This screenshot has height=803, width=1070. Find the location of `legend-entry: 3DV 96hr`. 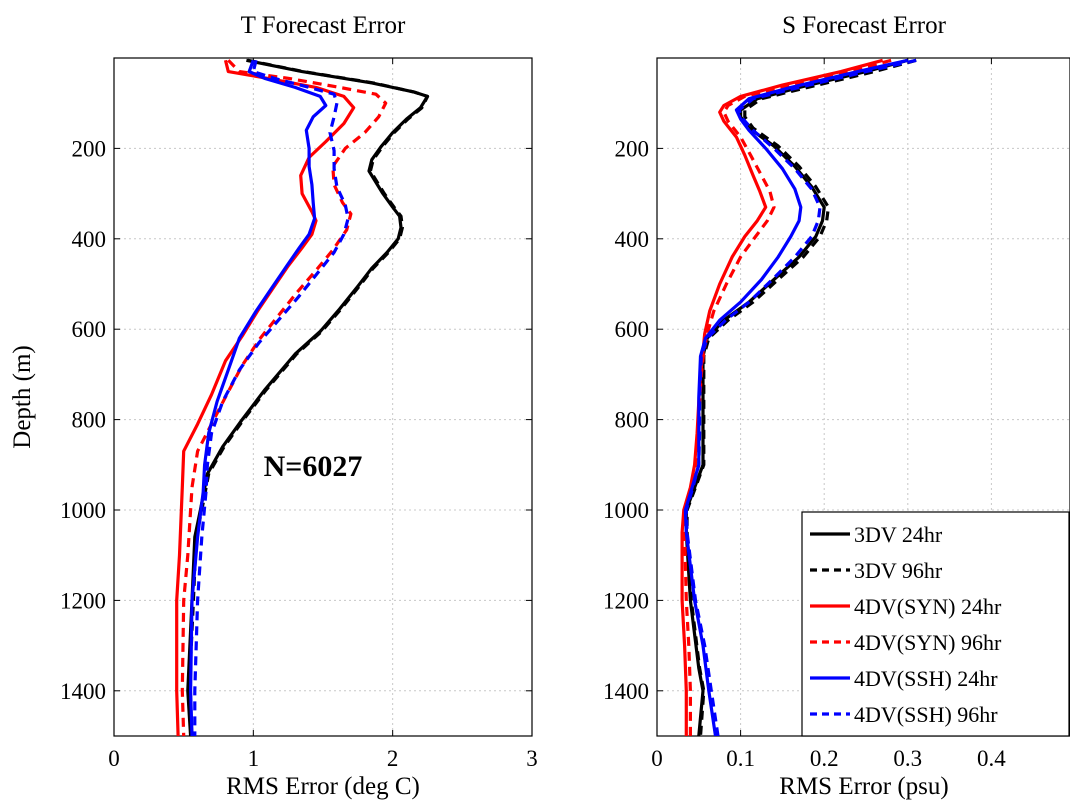

legend-entry: 3DV 96hr is located at coordinates (898, 570).